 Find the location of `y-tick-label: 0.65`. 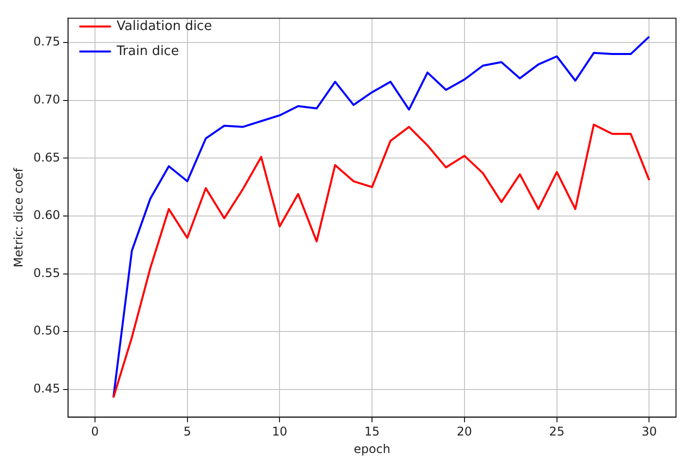

y-tick-label: 0.65 is located at coordinates (46, 157).